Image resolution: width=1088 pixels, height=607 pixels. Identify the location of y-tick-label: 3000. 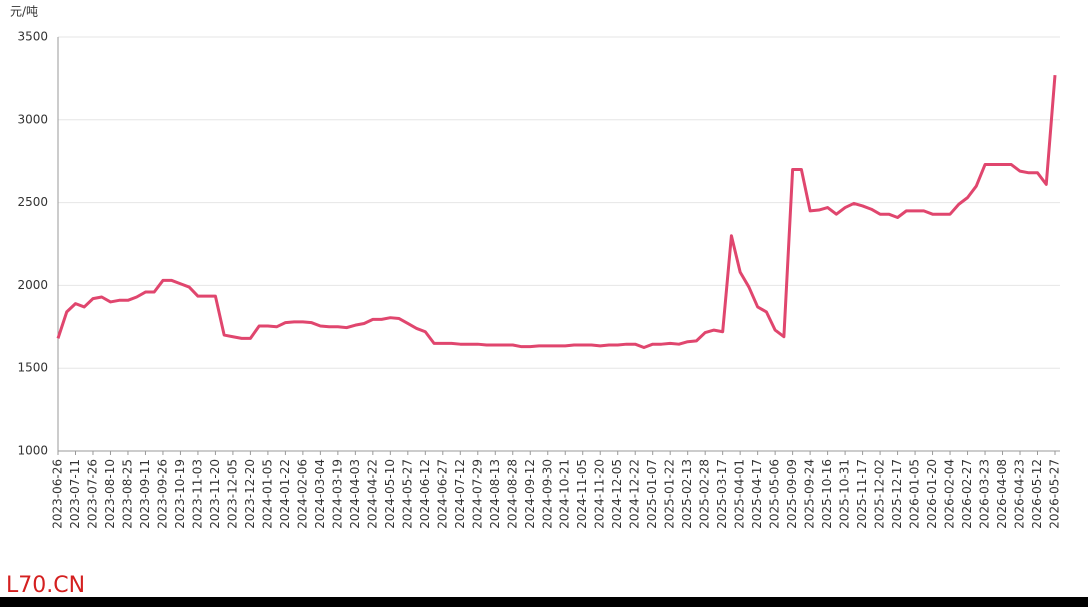
(32, 119).